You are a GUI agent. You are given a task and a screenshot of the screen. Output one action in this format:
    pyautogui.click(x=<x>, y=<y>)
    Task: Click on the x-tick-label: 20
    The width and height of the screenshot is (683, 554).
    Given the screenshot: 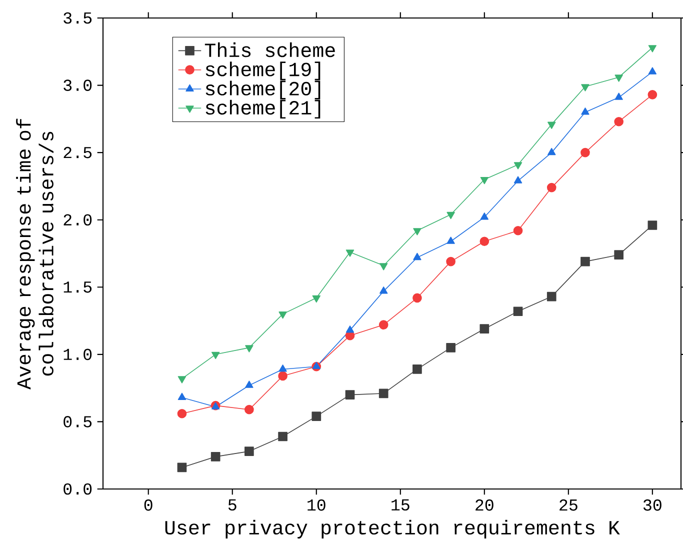 What is the action you would take?
    pyautogui.click(x=485, y=505)
    